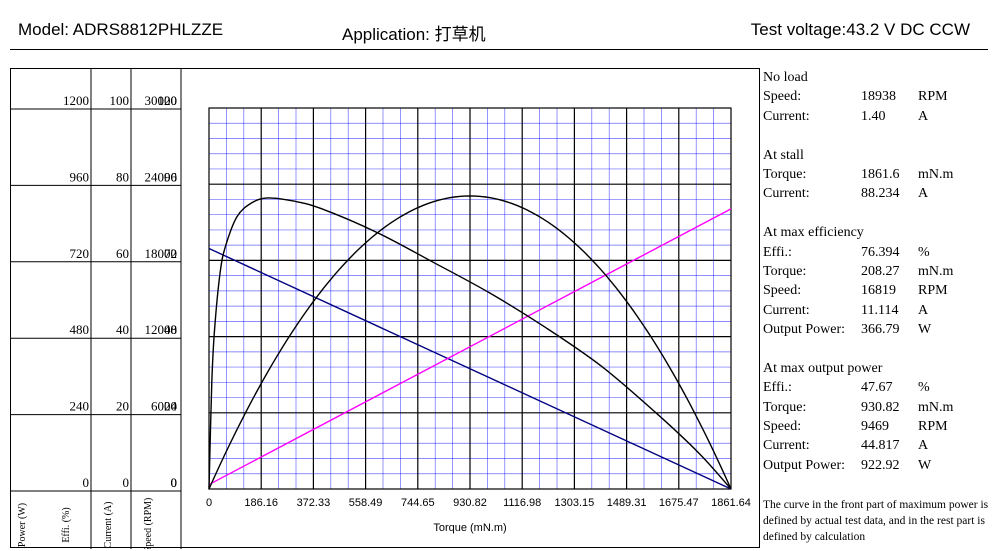  Describe the element at coordinates (823, 368) in the screenshot. I see `section-title: At max output power` at that location.